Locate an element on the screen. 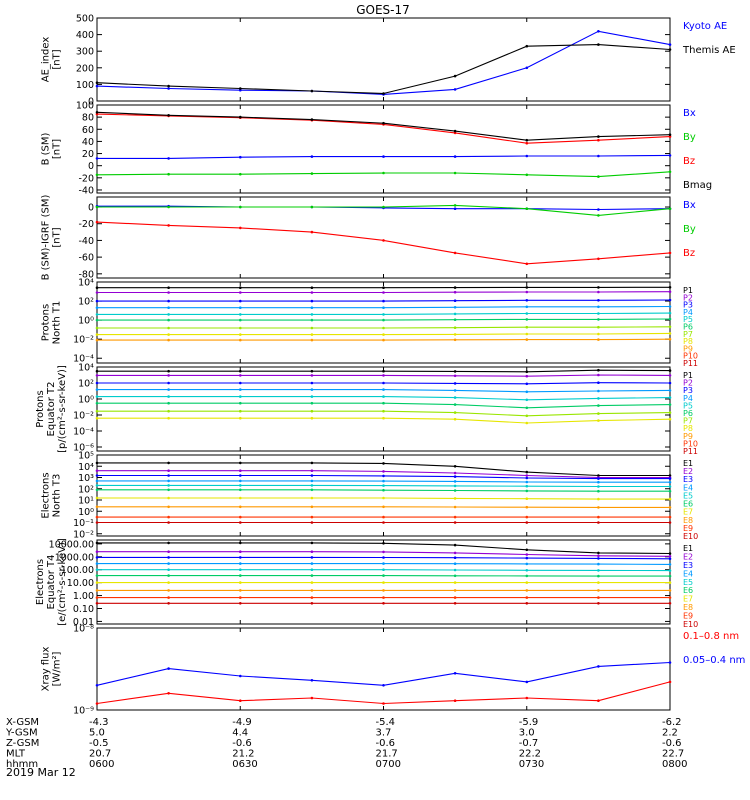 The width and height of the screenshot is (750, 800). data-point-0-05-0-4-nm is located at coordinates (527, 682).